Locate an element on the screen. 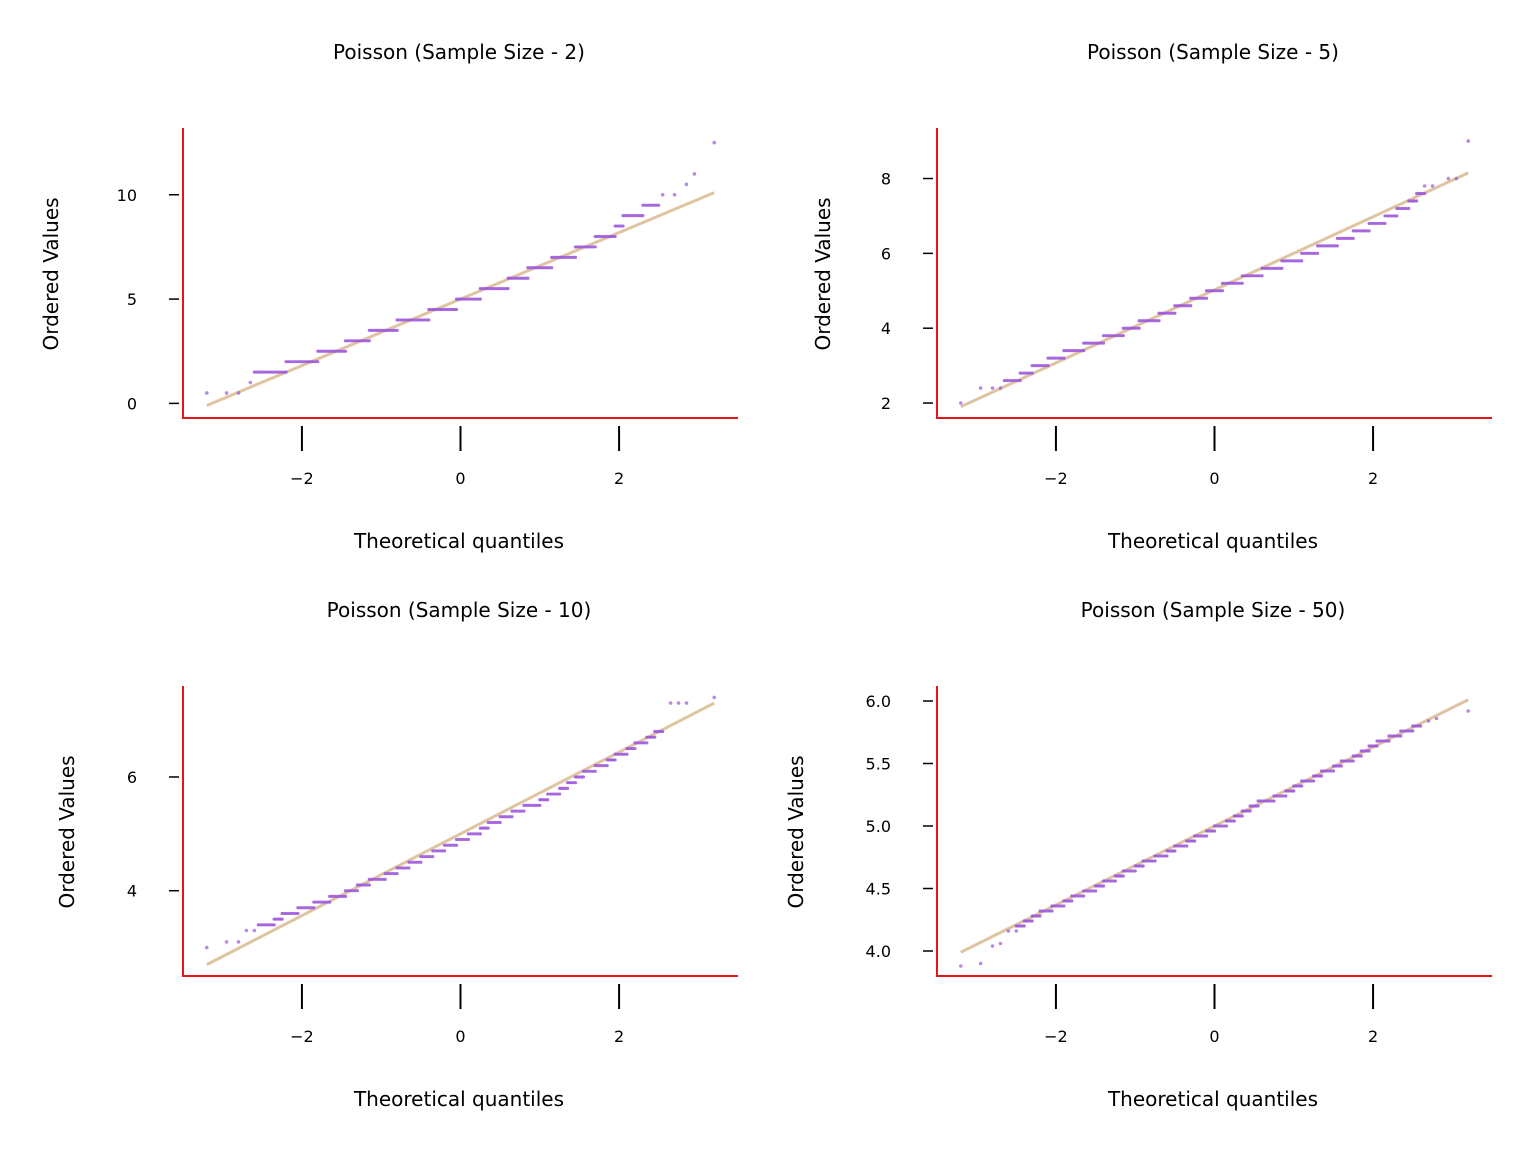 This screenshot has height=1152, width=1536. x-tick-label: 2 is located at coordinates (619, 478).